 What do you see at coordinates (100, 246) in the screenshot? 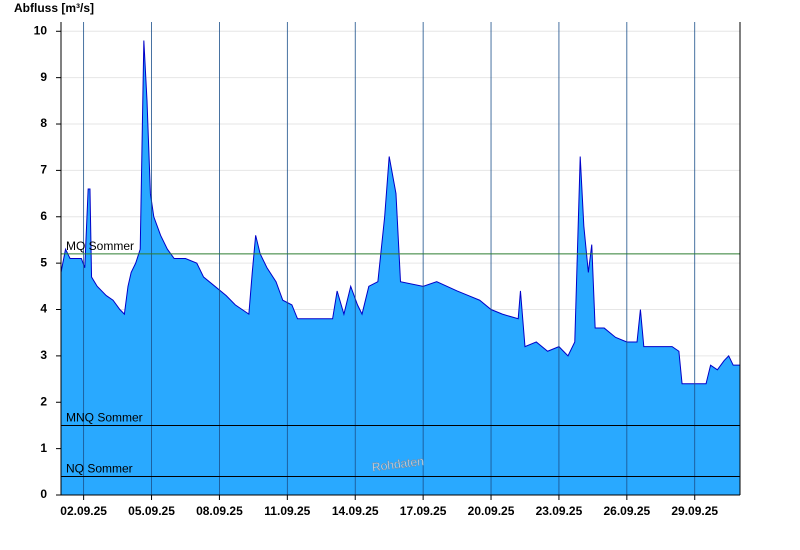
I see `reference-label: MQ Sommer` at bounding box center [100, 246].